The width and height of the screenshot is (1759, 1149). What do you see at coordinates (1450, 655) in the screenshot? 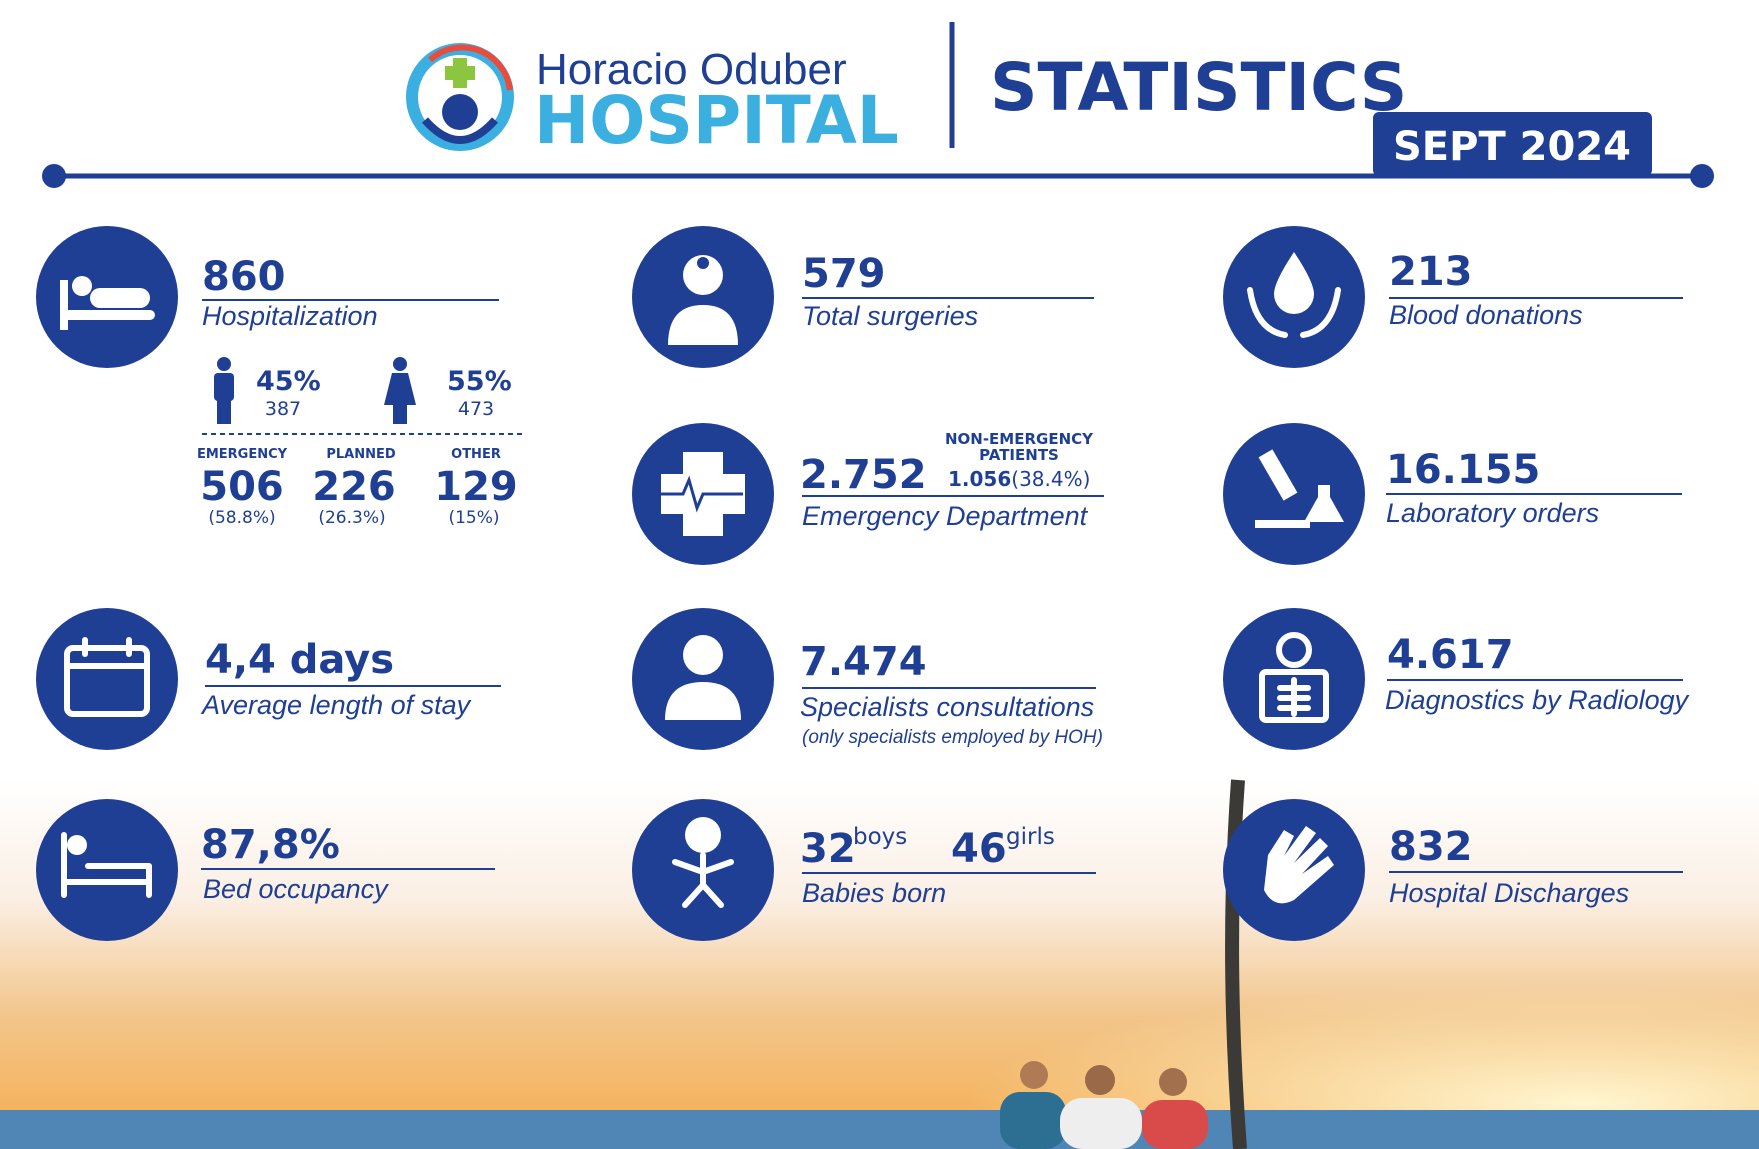
I see `stat-value: 4.617` at bounding box center [1450, 655].